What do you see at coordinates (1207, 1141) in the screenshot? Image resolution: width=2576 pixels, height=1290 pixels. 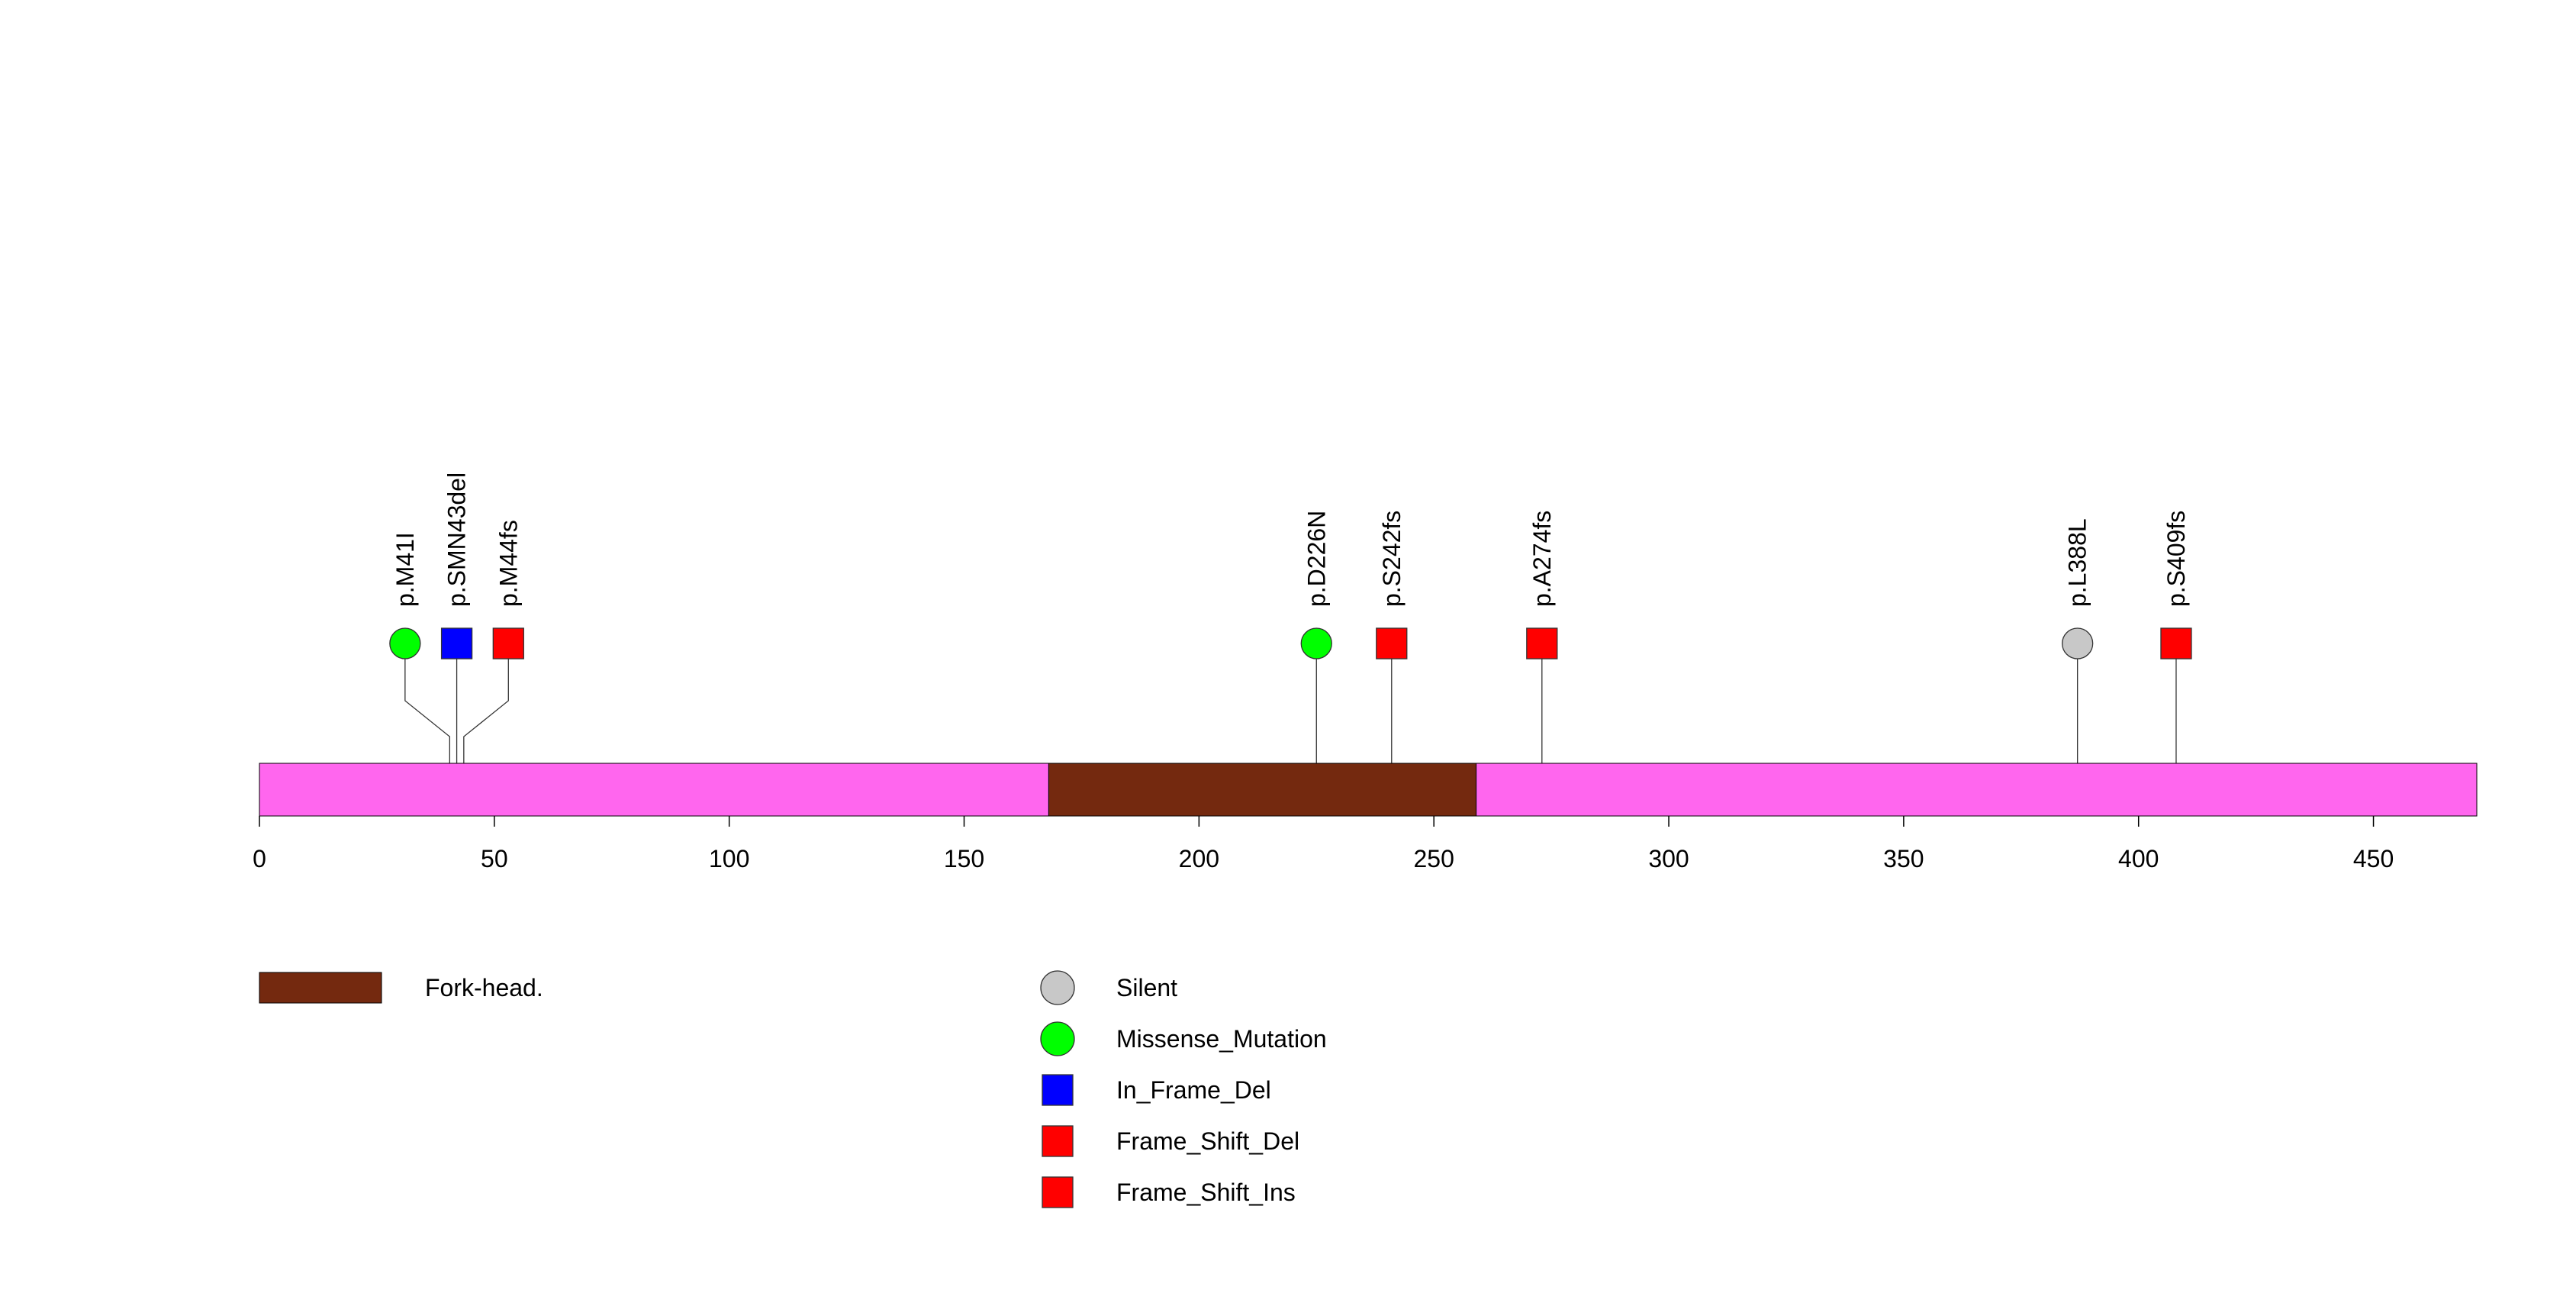 I see `legend-label-frame-shift-del: Frame_Shift_Del` at bounding box center [1207, 1141].